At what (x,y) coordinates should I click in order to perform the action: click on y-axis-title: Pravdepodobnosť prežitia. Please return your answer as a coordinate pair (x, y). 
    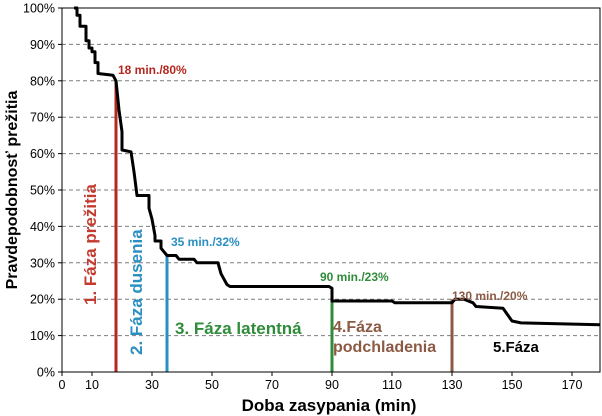
    Looking at the image, I should click on (12, 190).